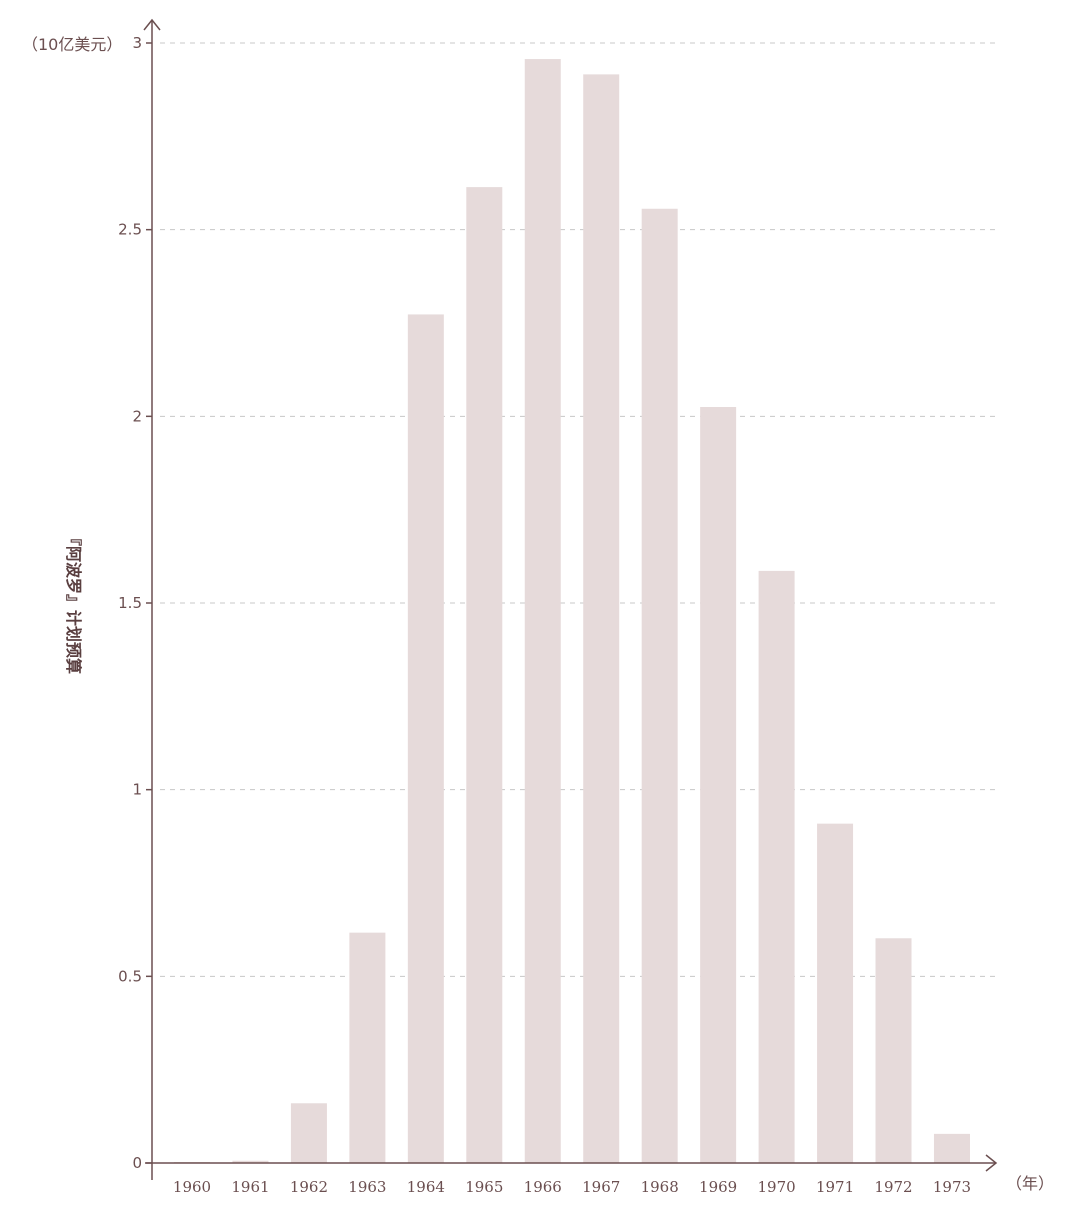 Image resolution: width=1080 pixels, height=1213 pixels. What do you see at coordinates (367, 1187) in the screenshot?
I see `x-tick-label: 1963` at bounding box center [367, 1187].